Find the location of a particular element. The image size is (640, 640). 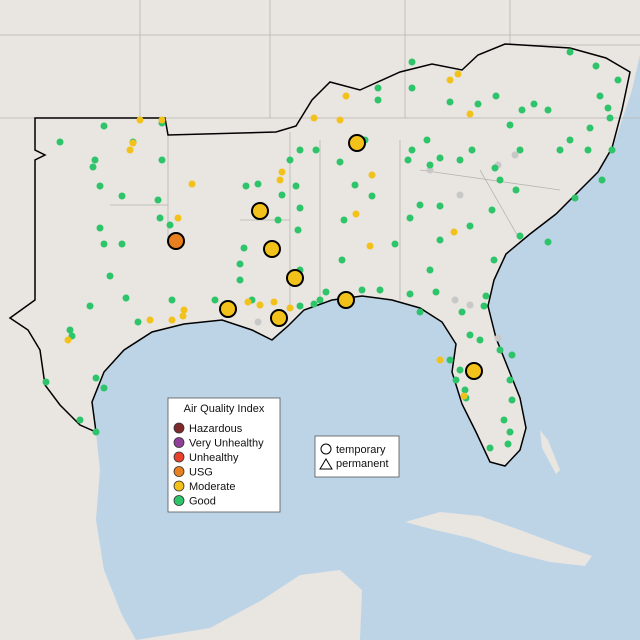

legend-label: Hazardous is located at coordinates (216, 429).